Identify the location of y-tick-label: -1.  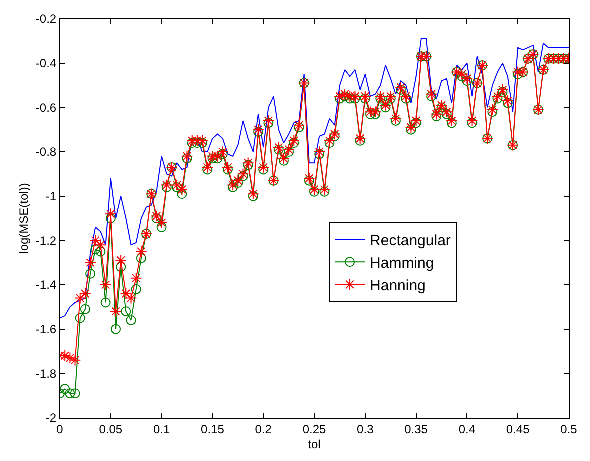
(51, 197).